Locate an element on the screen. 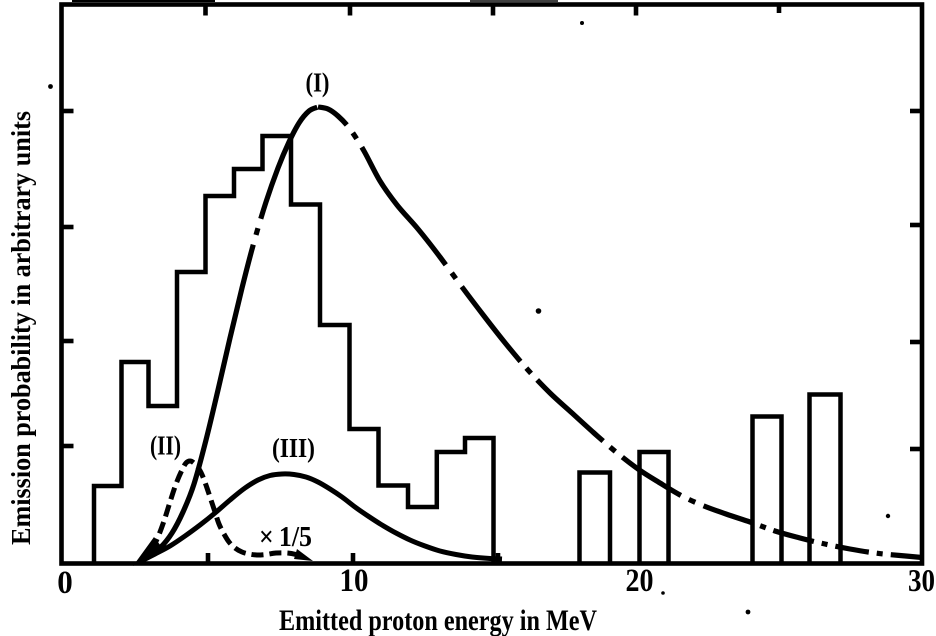 The height and width of the screenshot is (636, 936). svg-text: (III) is located at coordinates (293, 448).